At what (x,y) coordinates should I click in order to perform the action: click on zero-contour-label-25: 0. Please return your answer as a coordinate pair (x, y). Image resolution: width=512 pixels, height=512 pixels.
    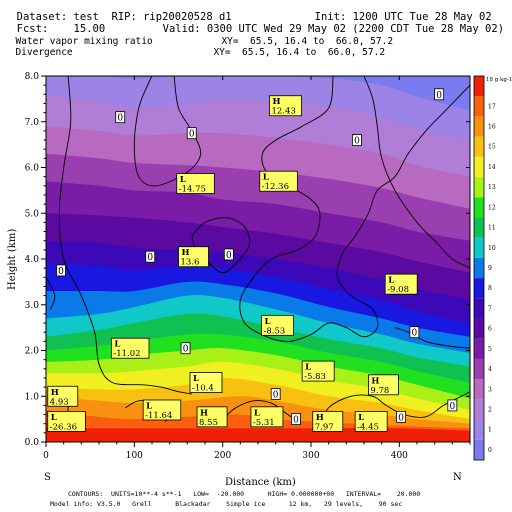
    Looking at the image, I should click on (185, 348).